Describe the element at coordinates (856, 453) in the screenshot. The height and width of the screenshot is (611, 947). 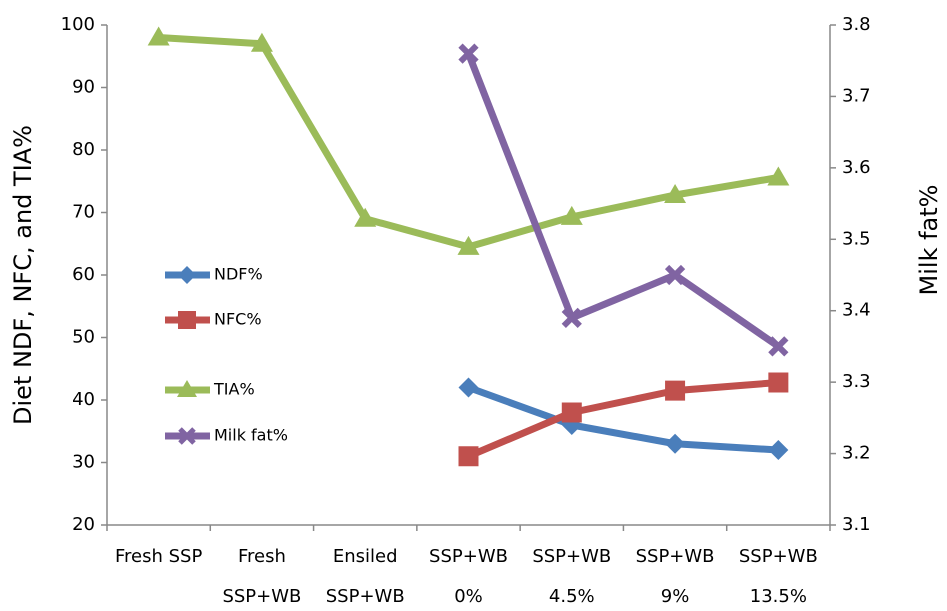
I see `y2-tick-label: 3.2` at that location.